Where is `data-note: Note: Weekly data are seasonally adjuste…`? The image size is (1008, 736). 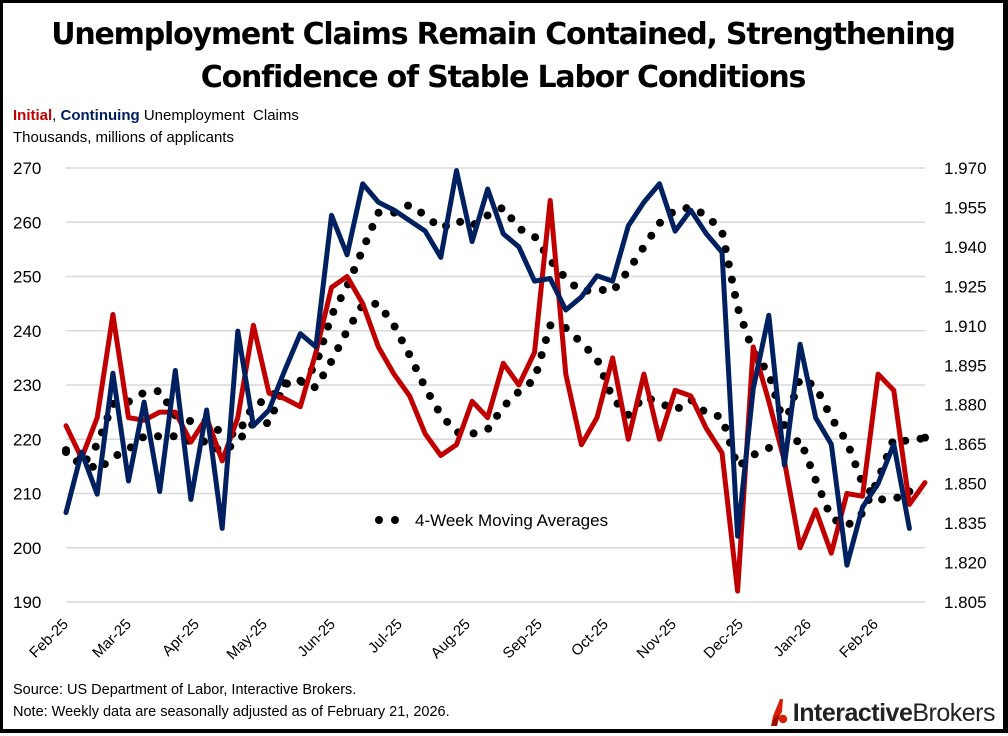
data-note: Note: Weekly data are seasonally adjuste… is located at coordinates (231, 712).